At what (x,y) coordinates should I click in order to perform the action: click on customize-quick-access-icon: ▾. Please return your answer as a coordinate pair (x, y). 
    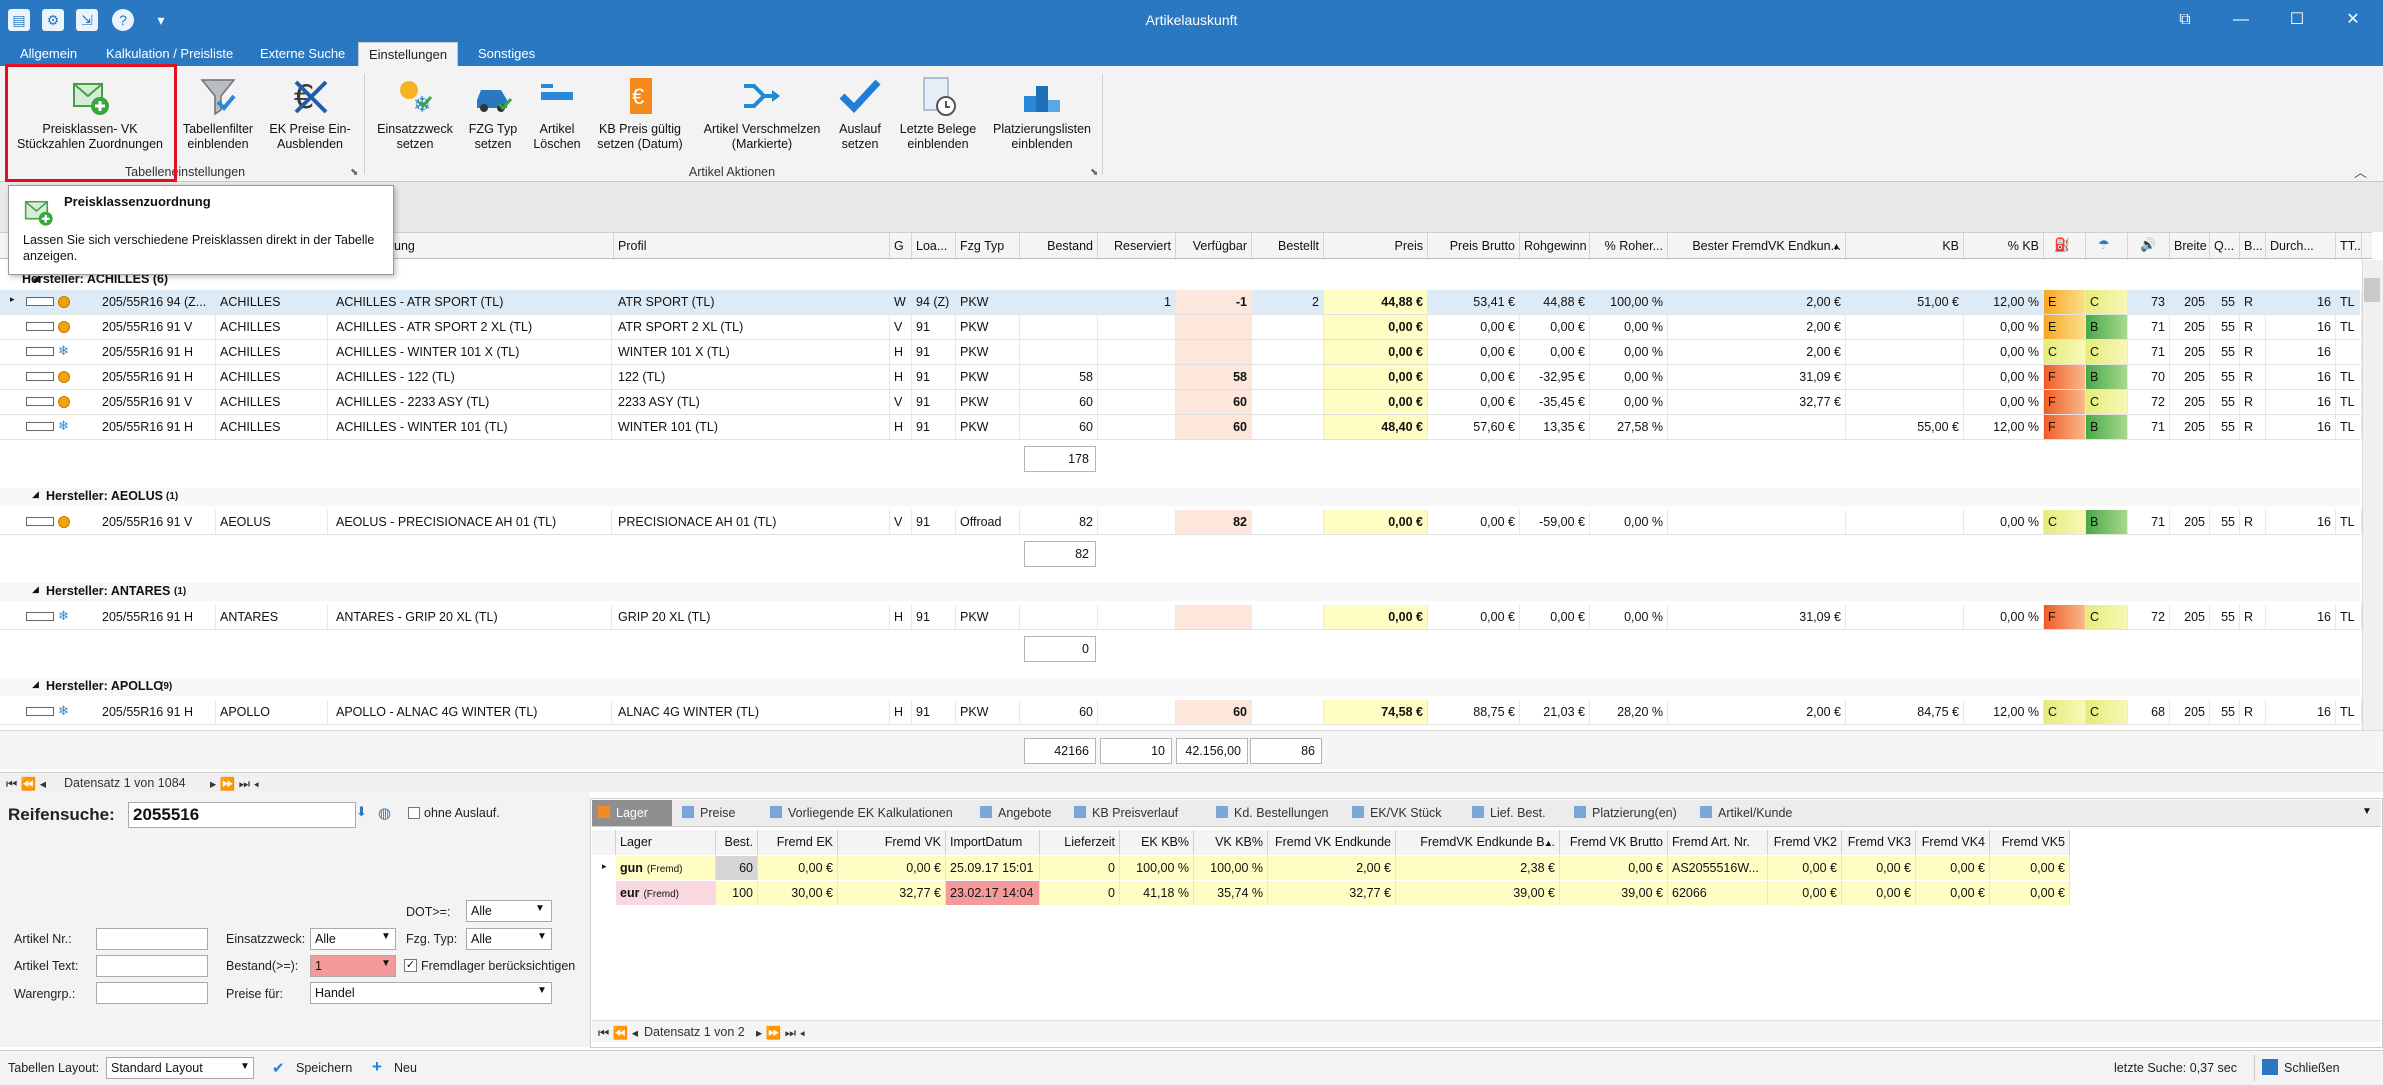
    Looking at the image, I should click on (161, 20).